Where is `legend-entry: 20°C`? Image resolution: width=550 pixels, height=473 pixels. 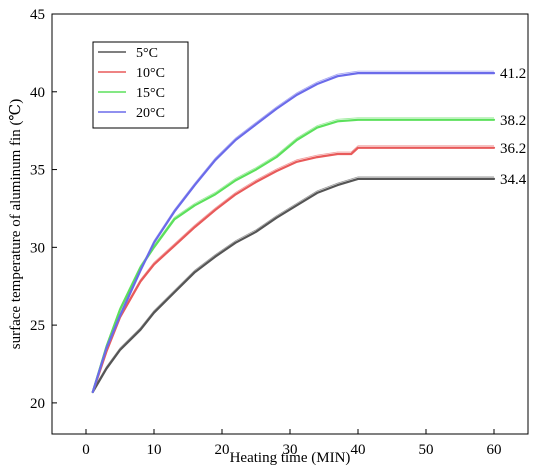
legend-entry: 20°C is located at coordinates (150, 113).